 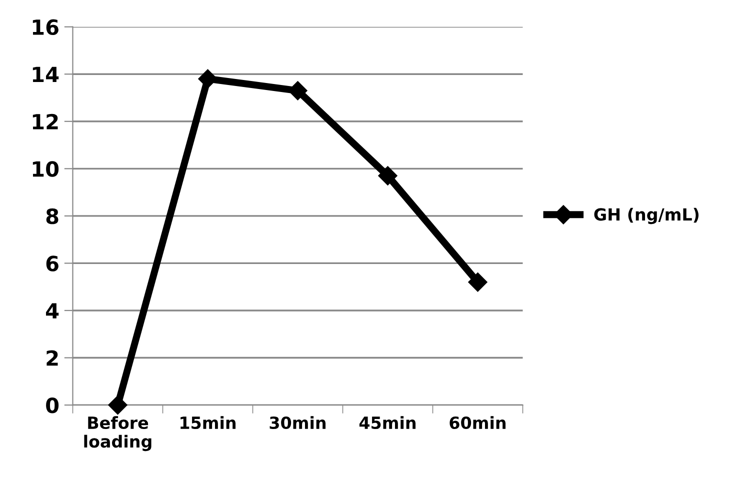 What do you see at coordinates (298, 423) in the screenshot?
I see `x-tick-label: 30min` at bounding box center [298, 423].